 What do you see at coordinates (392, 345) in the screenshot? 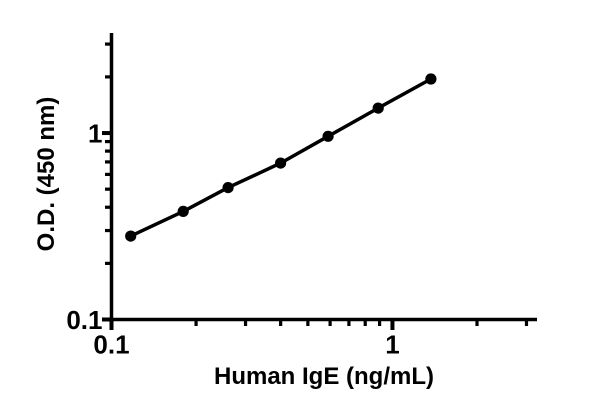
I see `x-tick-label: 1` at bounding box center [392, 345].